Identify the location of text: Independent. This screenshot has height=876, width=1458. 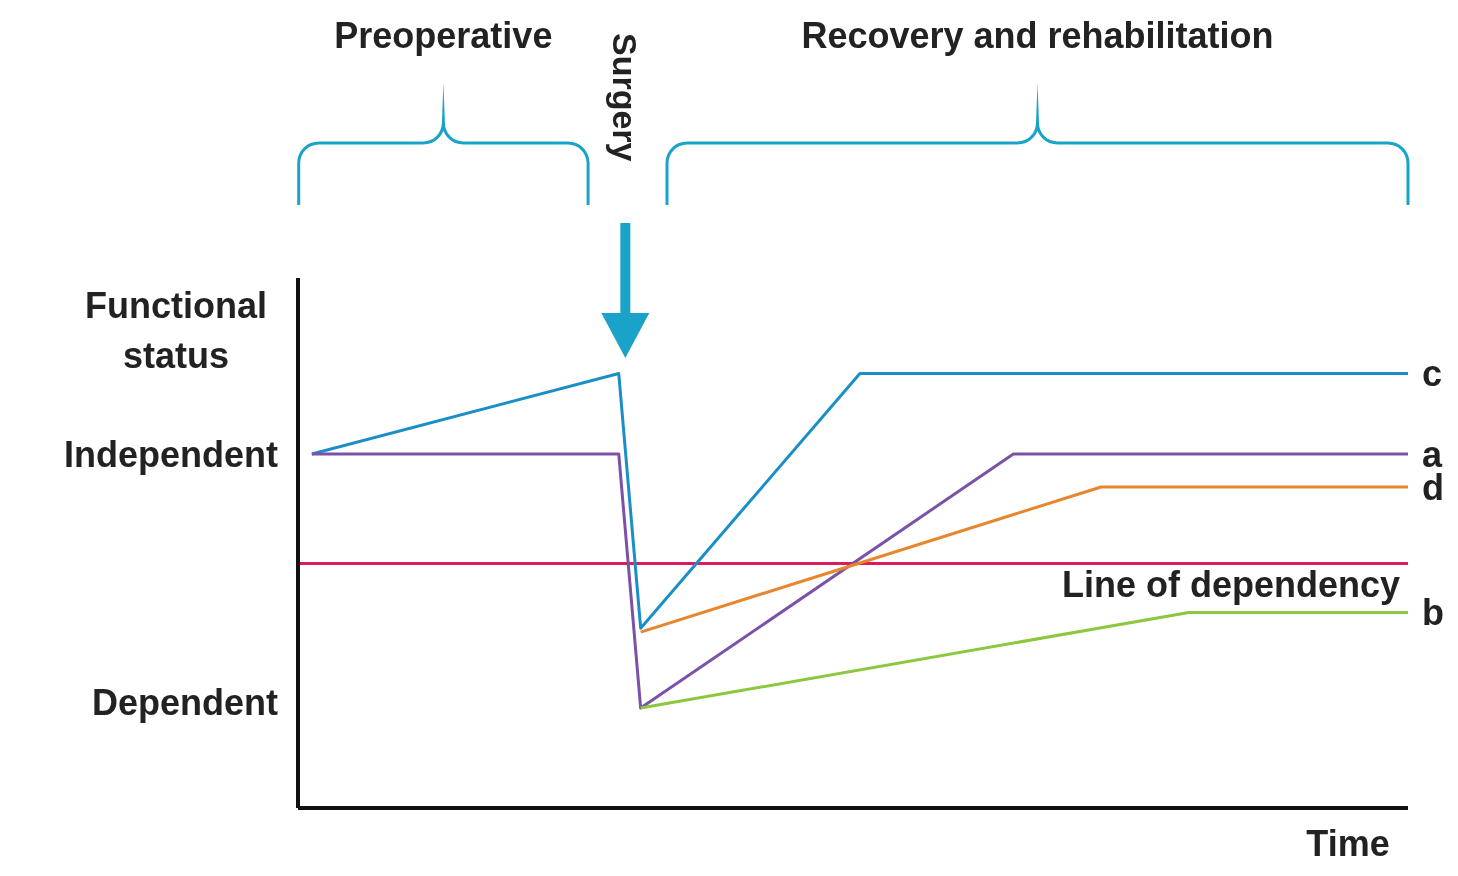
(171, 454).